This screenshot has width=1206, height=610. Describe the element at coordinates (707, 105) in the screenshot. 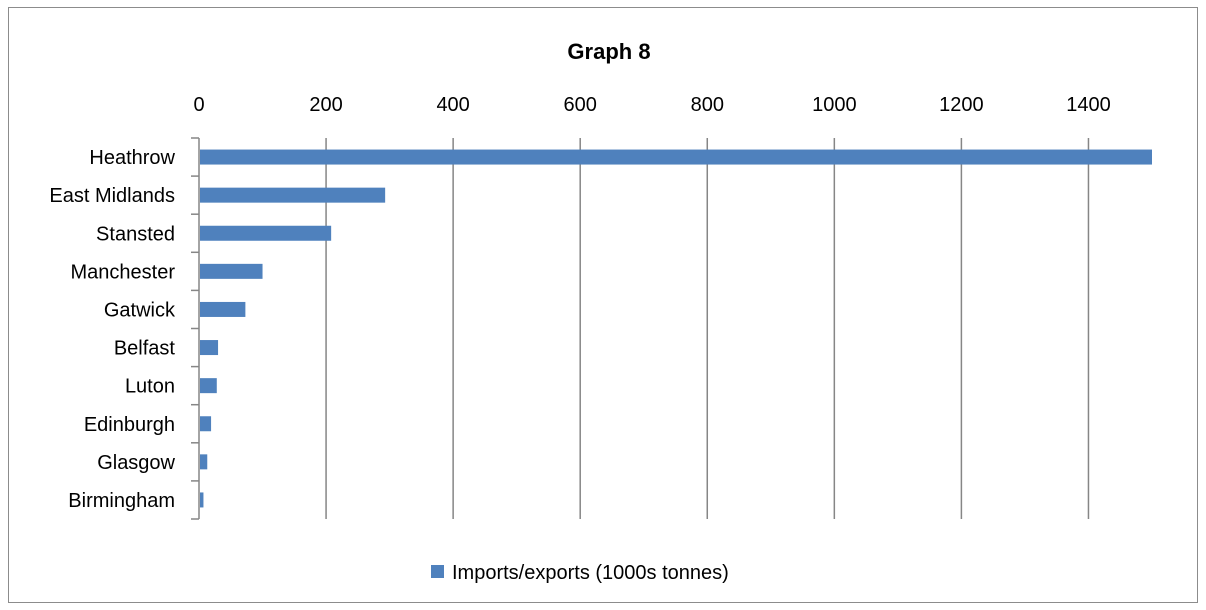

I see `x-tick-label-800: 800` at that location.